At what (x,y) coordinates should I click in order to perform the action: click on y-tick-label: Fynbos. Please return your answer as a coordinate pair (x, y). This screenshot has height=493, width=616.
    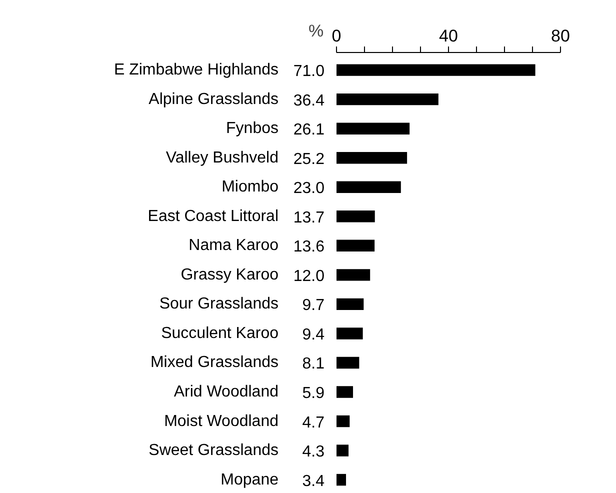
    Looking at the image, I should click on (252, 129).